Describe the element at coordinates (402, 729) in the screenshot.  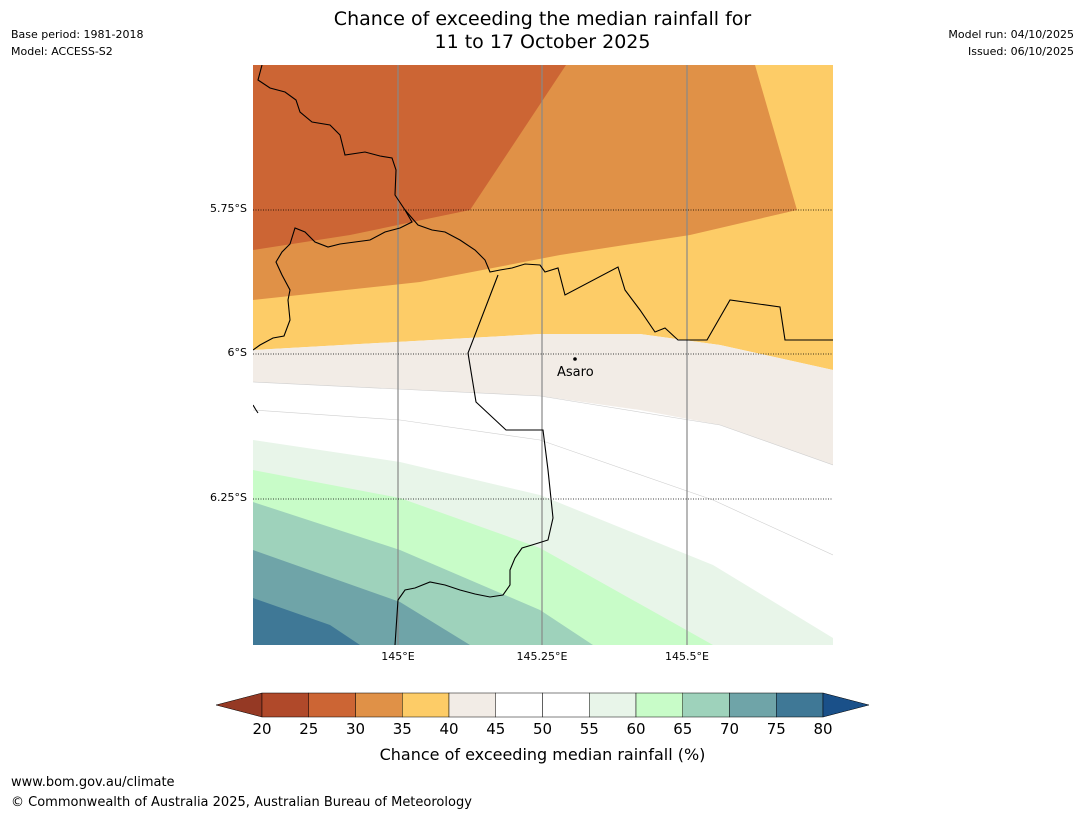
I see `colorbar-tick-35: 35` at that location.